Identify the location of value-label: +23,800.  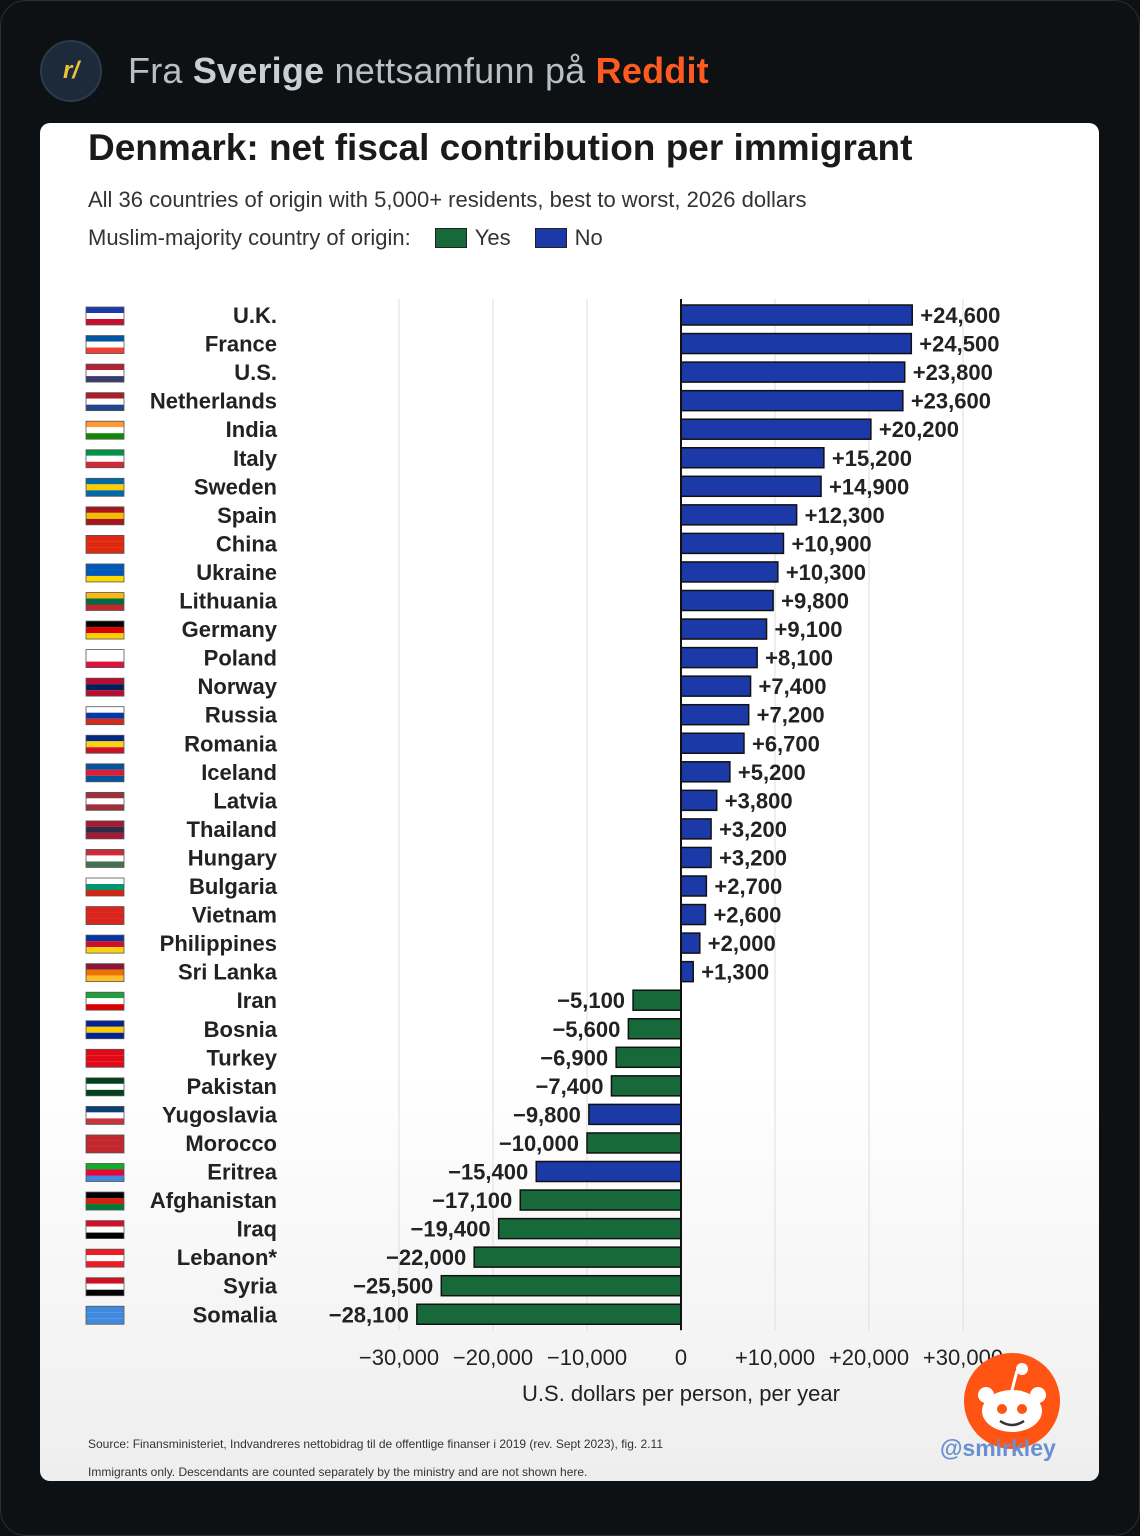
(953, 372).